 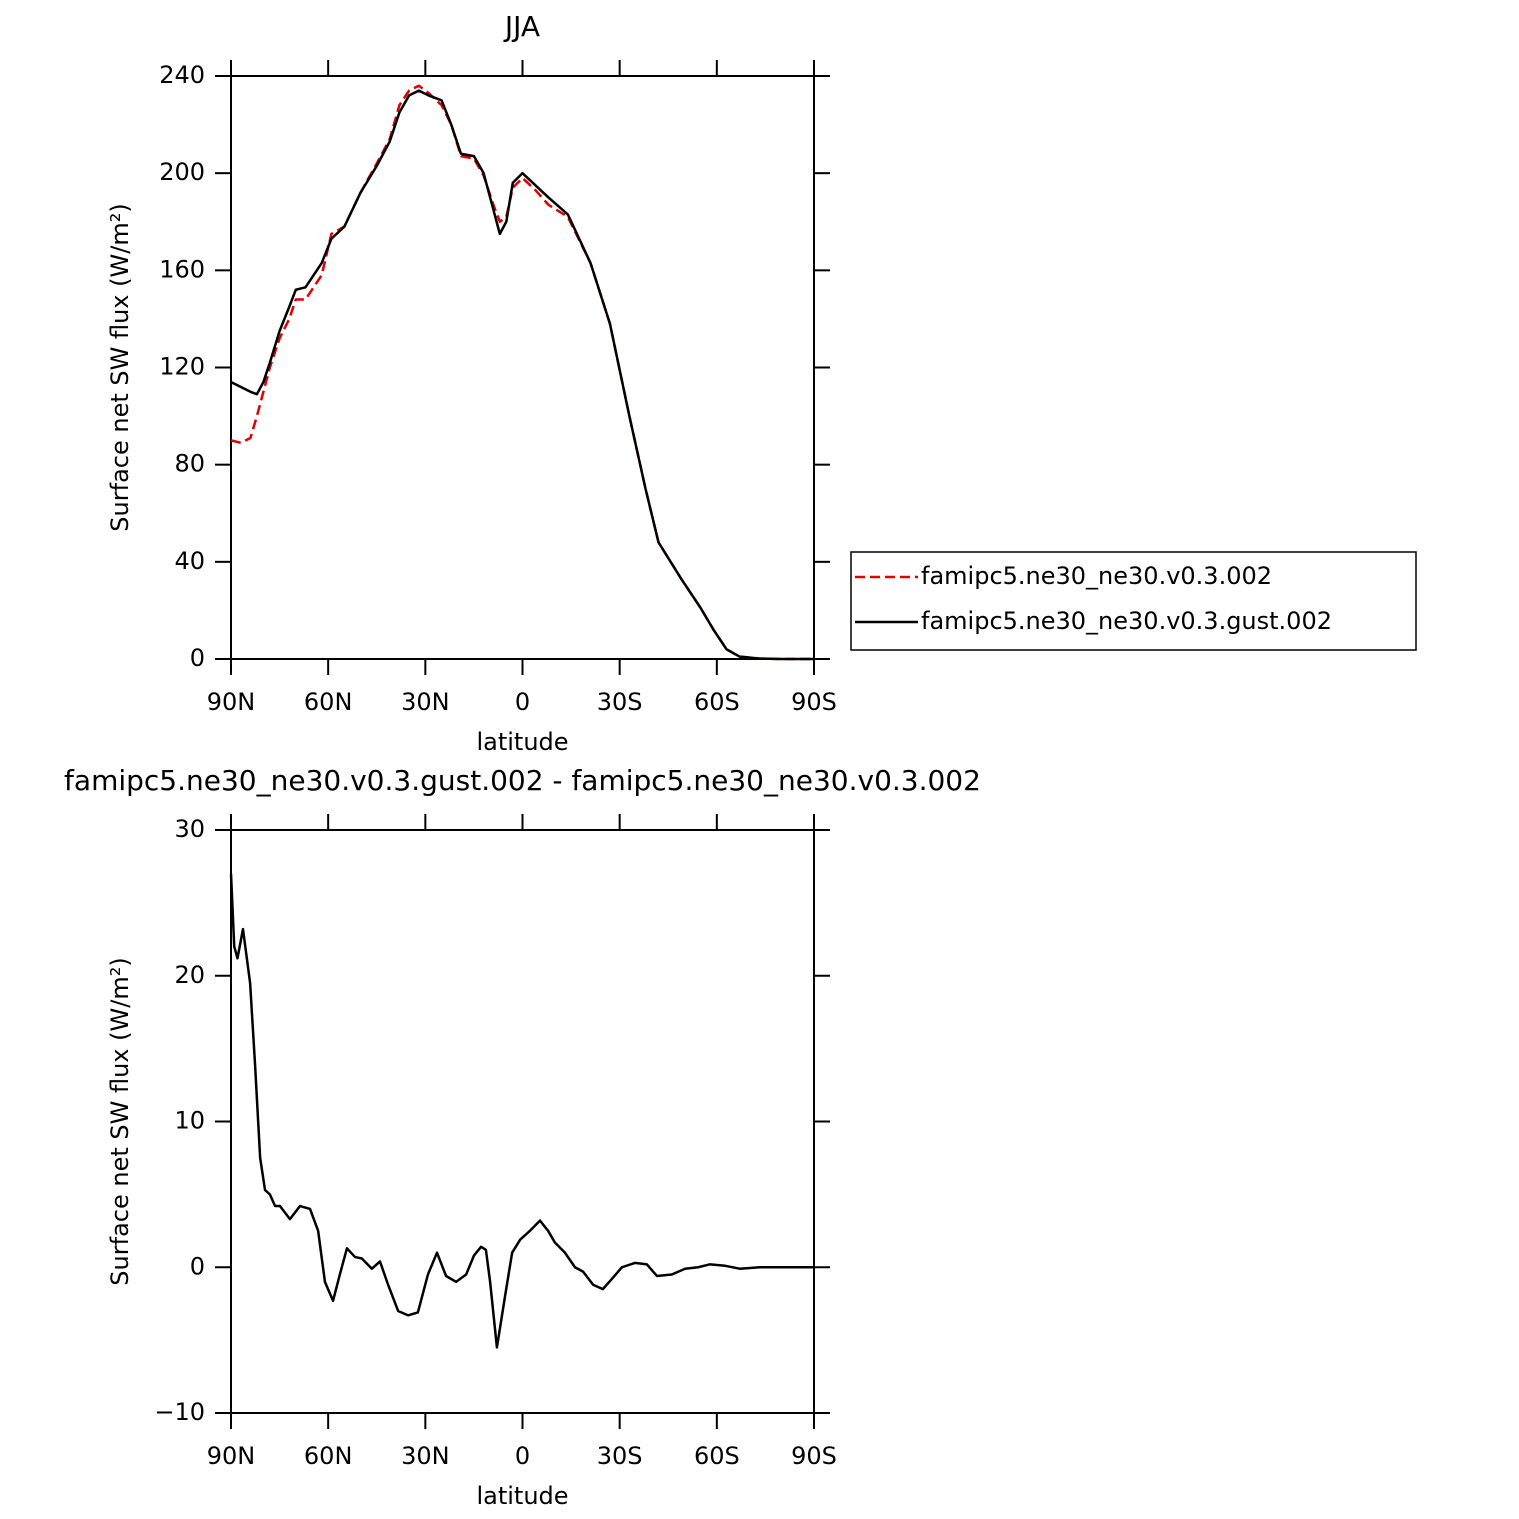 I want to click on y-tick-label: 120, so click(x=182, y=367).